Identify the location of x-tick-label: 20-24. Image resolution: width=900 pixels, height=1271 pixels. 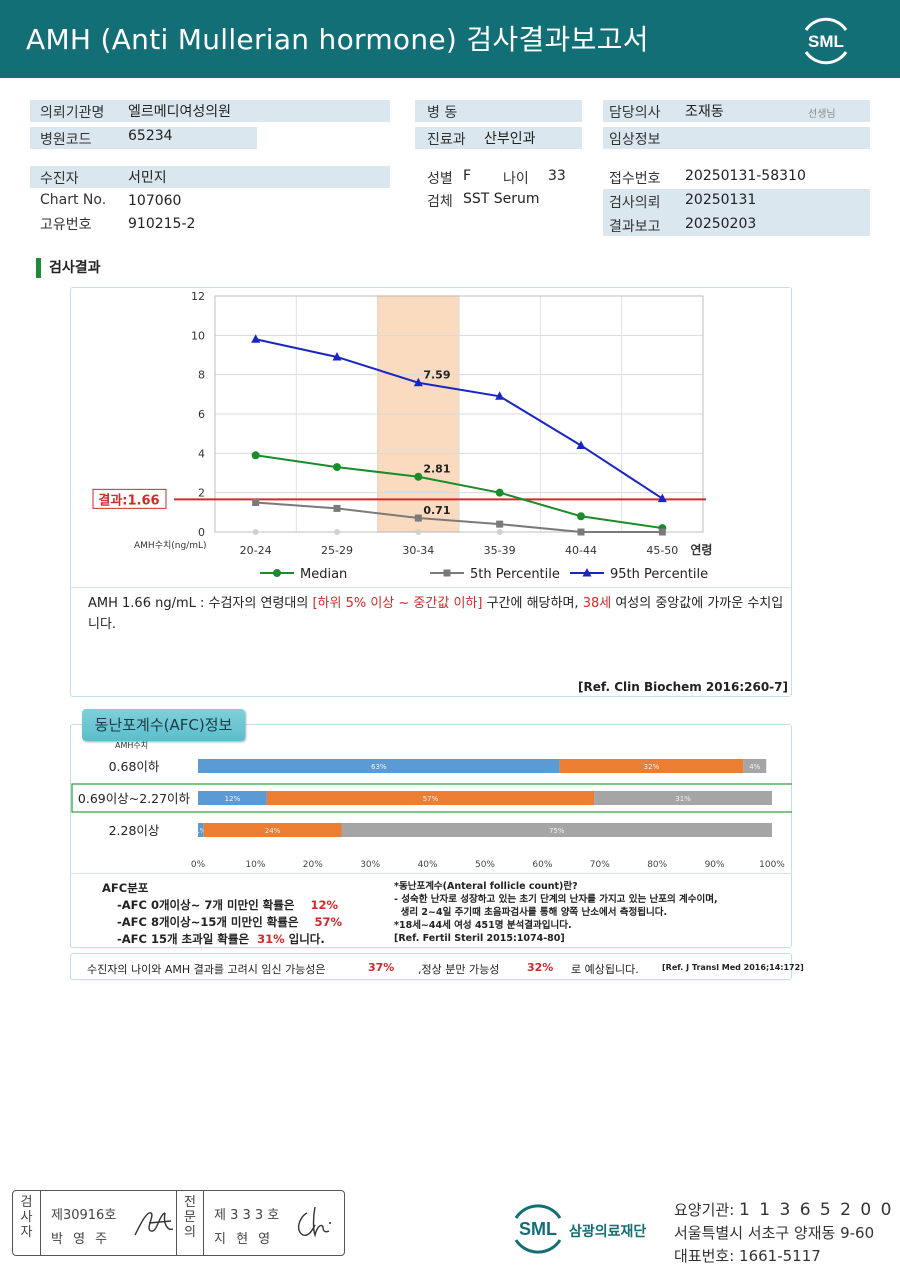
(256, 550).